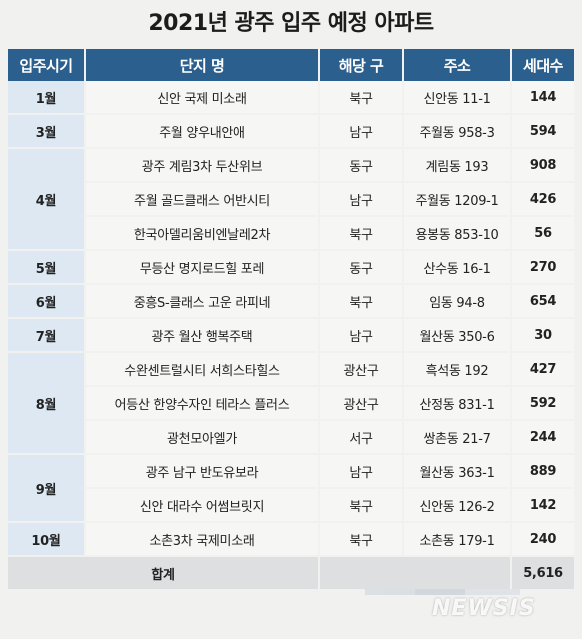 The width and height of the screenshot is (582, 639). I want to click on table-row: 1월 신안 국제 미소래 북구 신안동 11-1 144, so click(291, 98).